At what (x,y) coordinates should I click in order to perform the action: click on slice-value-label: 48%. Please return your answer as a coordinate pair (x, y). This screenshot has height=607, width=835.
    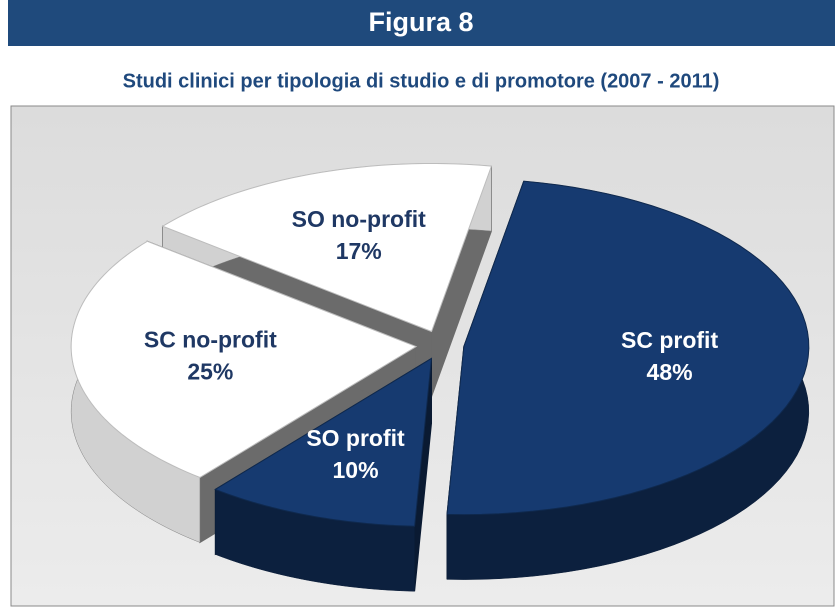
    Looking at the image, I should click on (670, 372).